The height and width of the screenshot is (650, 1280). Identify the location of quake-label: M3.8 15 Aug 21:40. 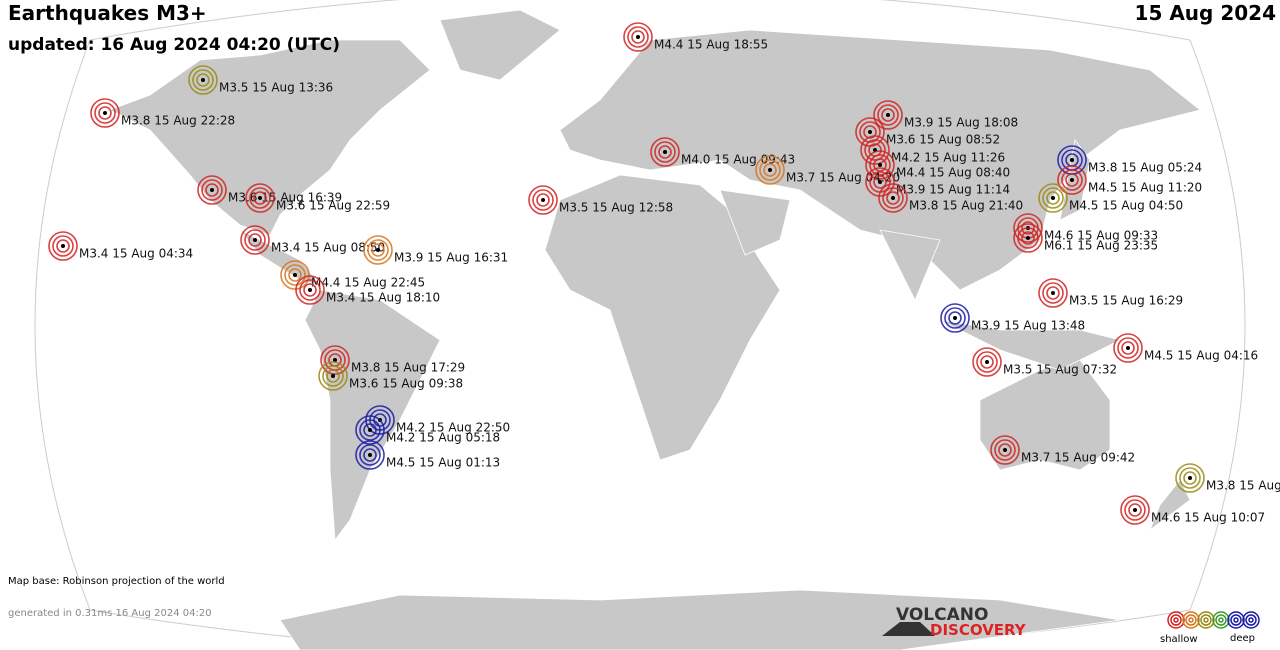
(966, 206).